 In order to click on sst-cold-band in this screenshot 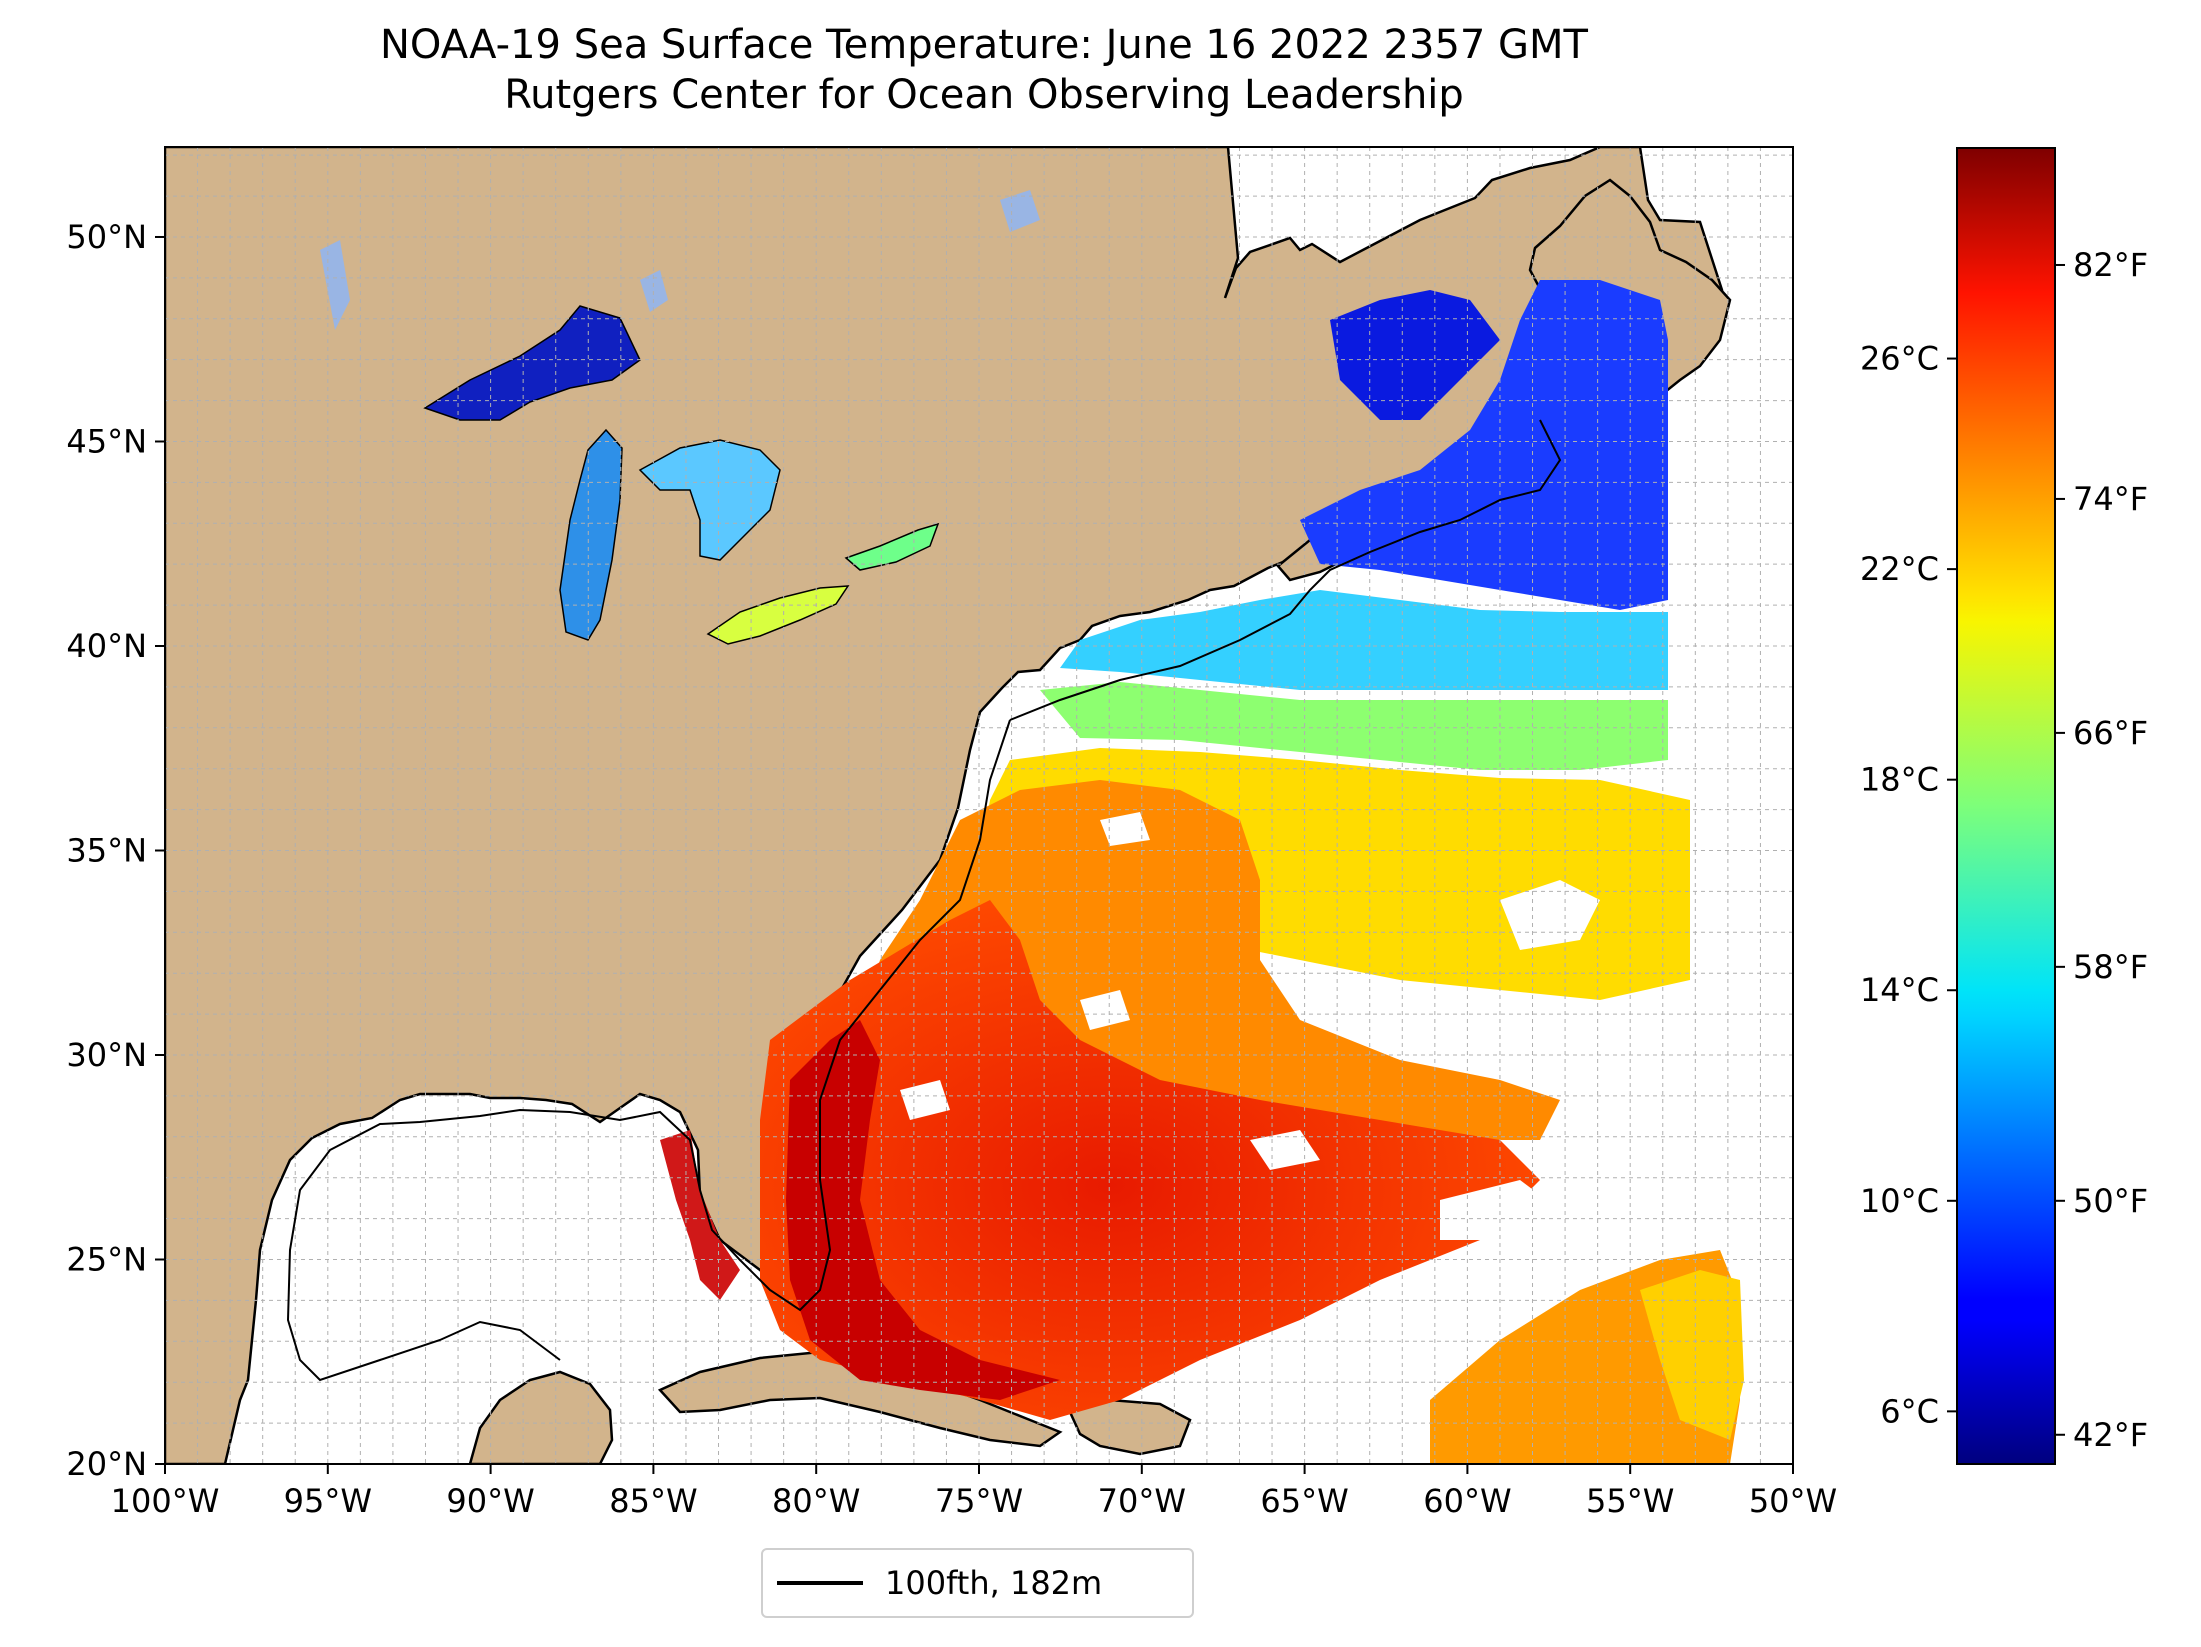, I will do `click(1484, 445)`.